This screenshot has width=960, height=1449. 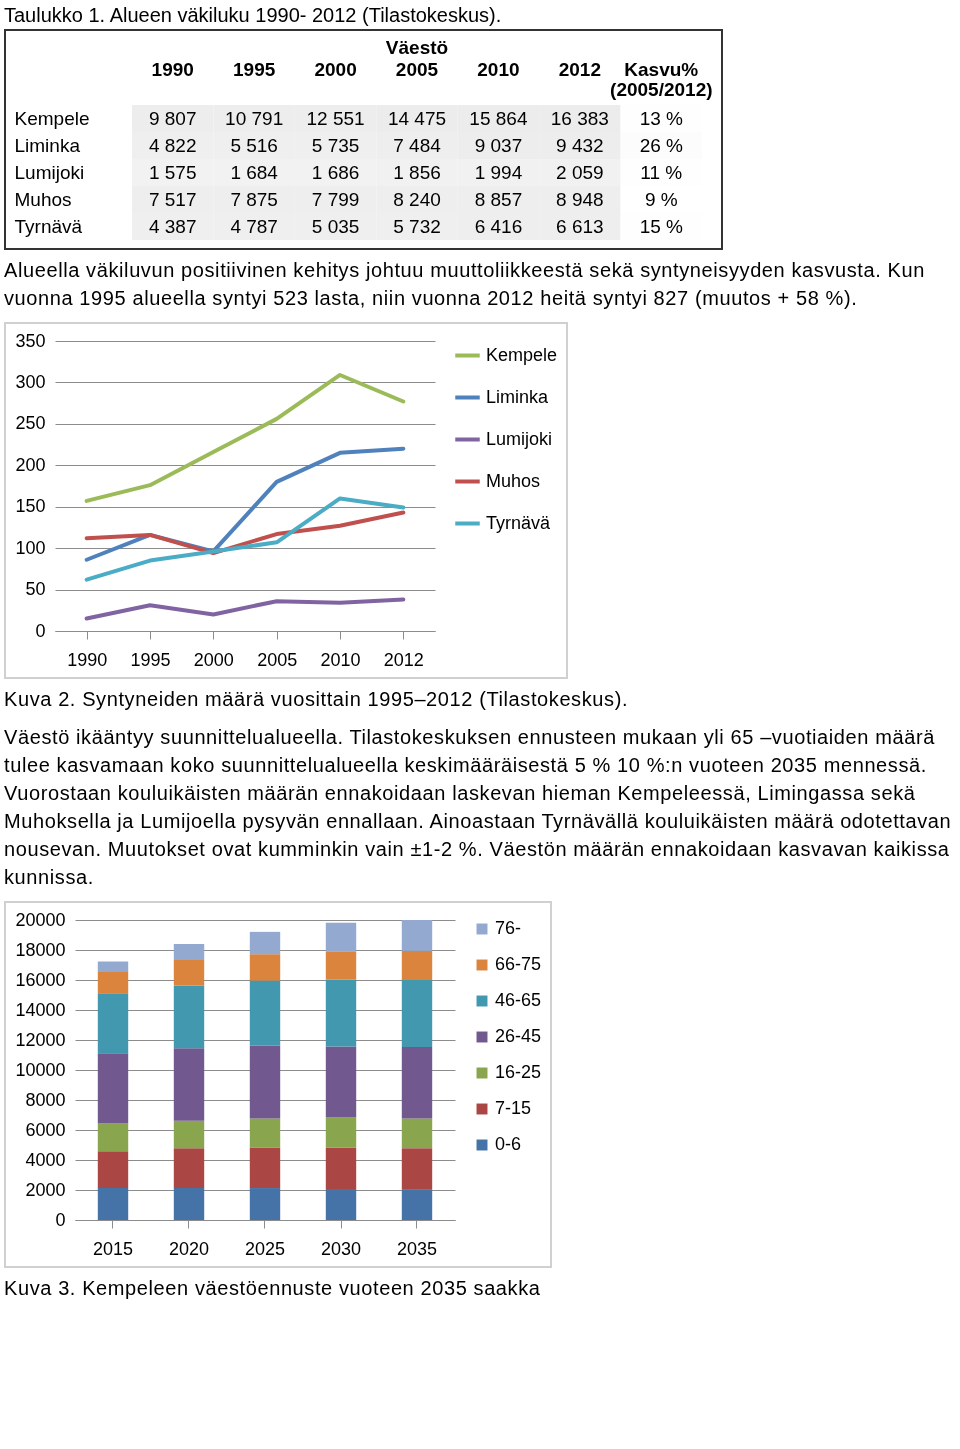 What do you see at coordinates (417, 1248) in the screenshot?
I see `x-tick-label: 2035` at bounding box center [417, 1248].